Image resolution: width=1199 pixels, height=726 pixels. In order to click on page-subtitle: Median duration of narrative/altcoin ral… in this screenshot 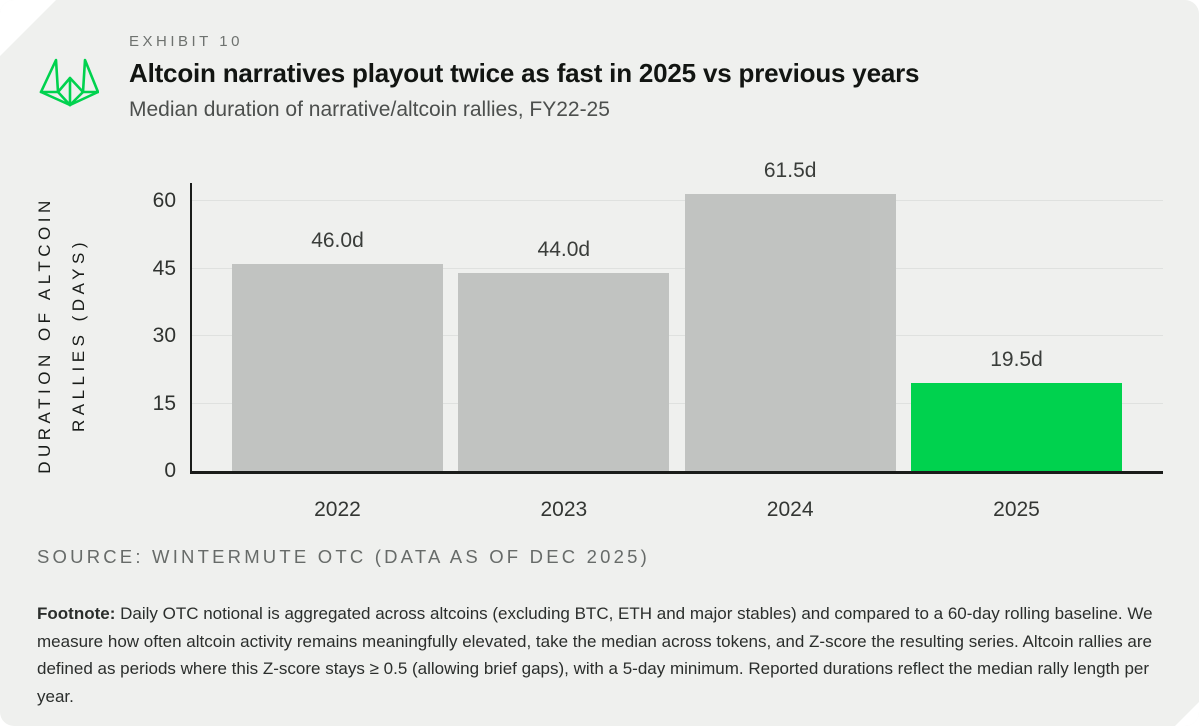, I will do `click(369, 109)`.